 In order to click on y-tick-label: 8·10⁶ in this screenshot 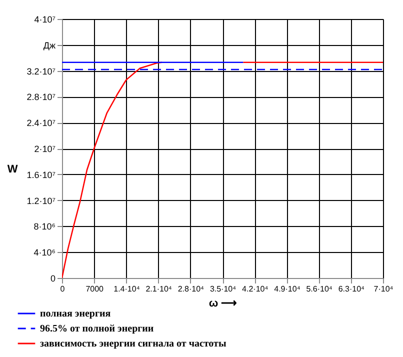, I will do `click(45, 227)`.